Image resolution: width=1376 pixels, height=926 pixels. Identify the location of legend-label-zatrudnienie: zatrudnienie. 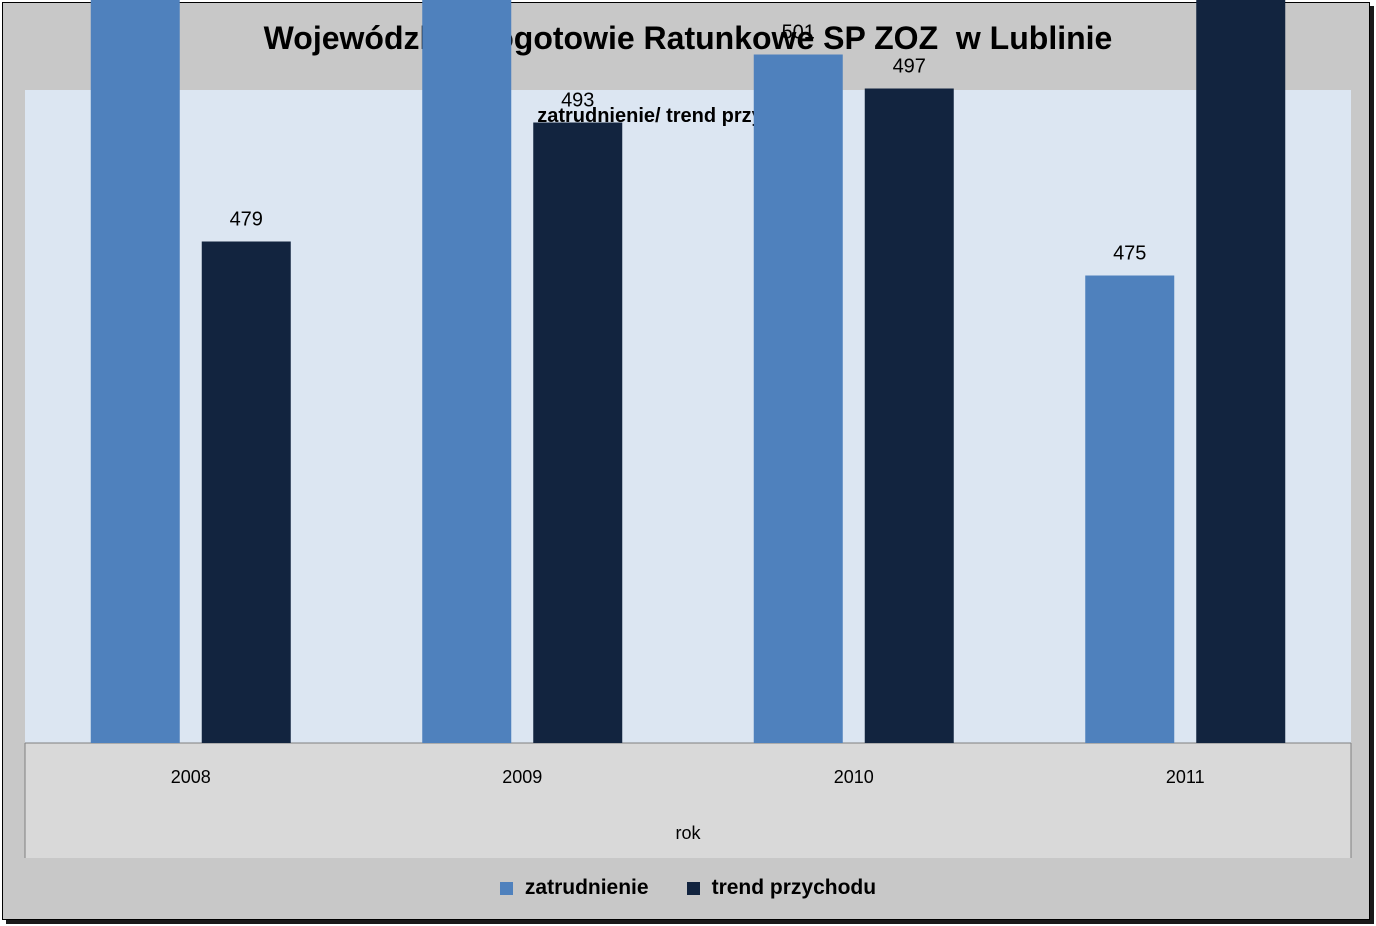
(586, 887).